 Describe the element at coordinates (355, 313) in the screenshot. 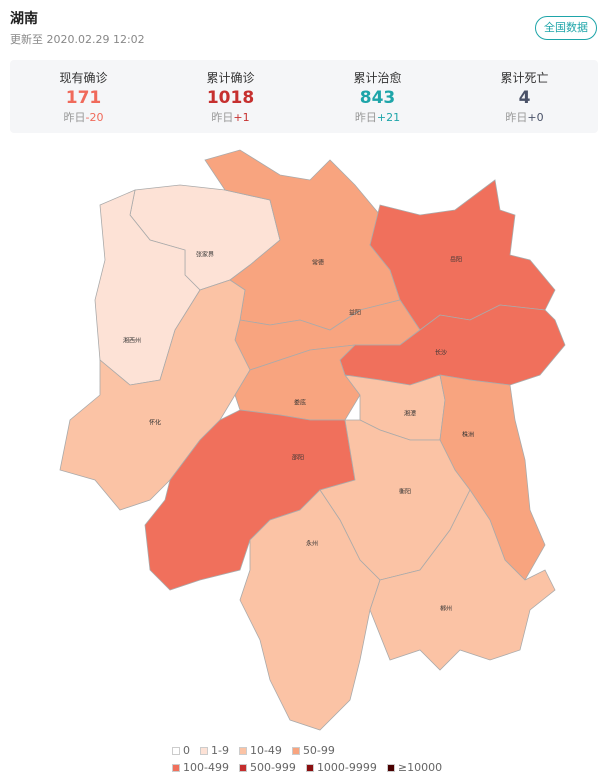

I see `region-label: 益阳` at that location.